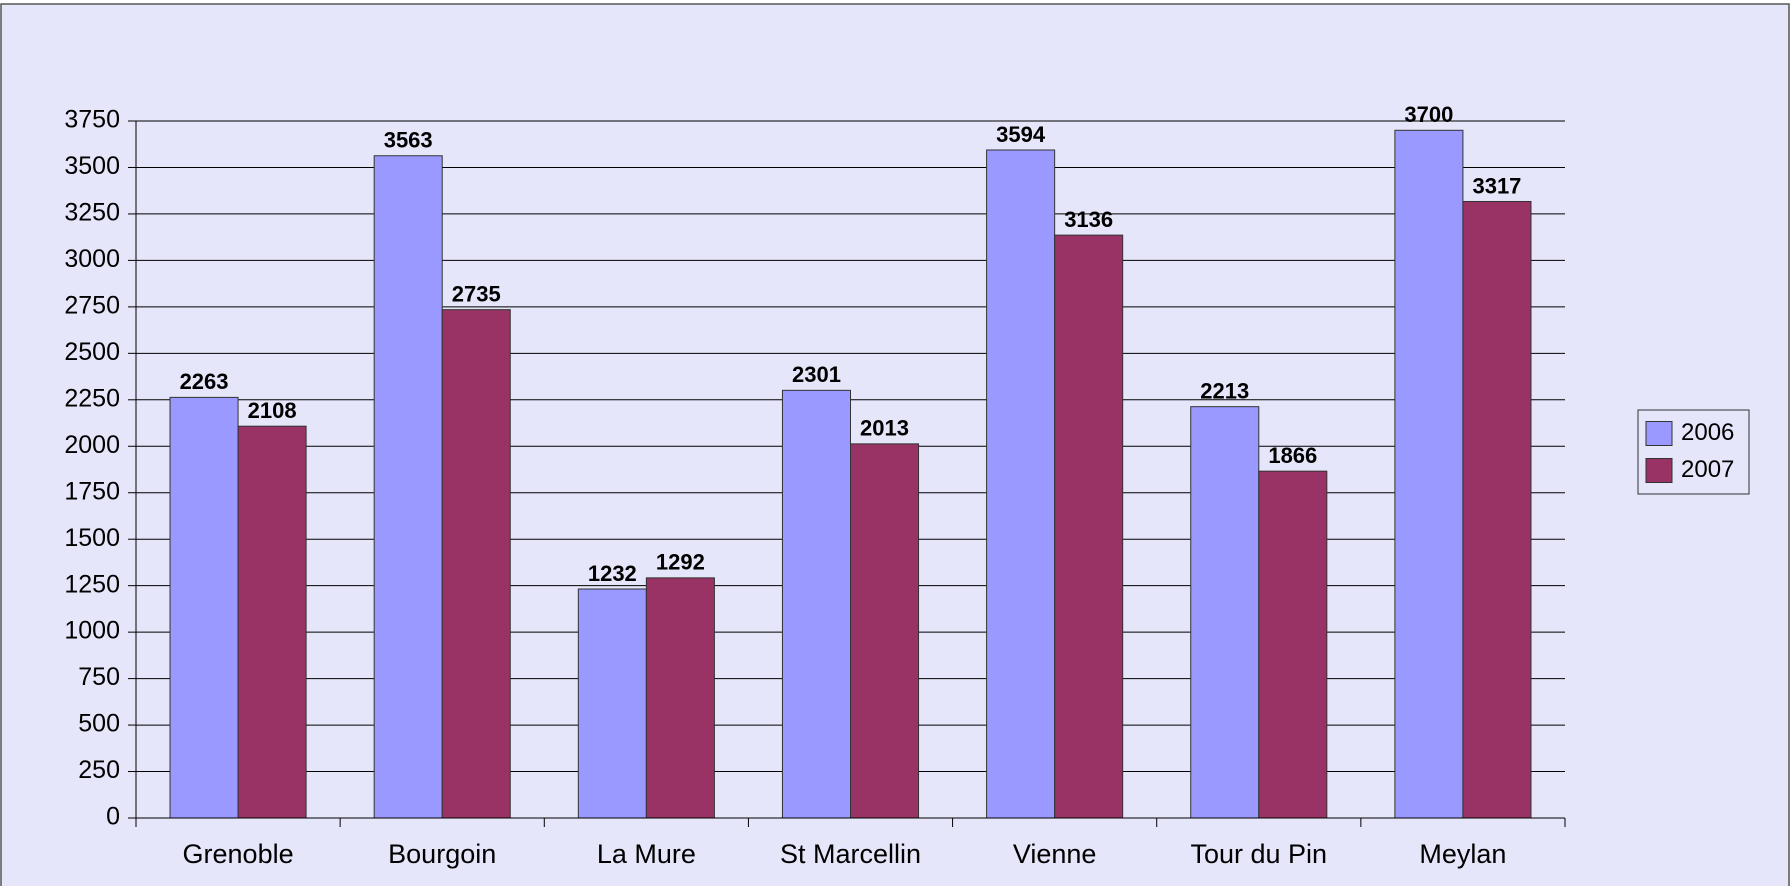  What do you see at coordinates (1292, 455) in the screenshot?
I see `value-label: 1866` at bounding box center [1292, 455].